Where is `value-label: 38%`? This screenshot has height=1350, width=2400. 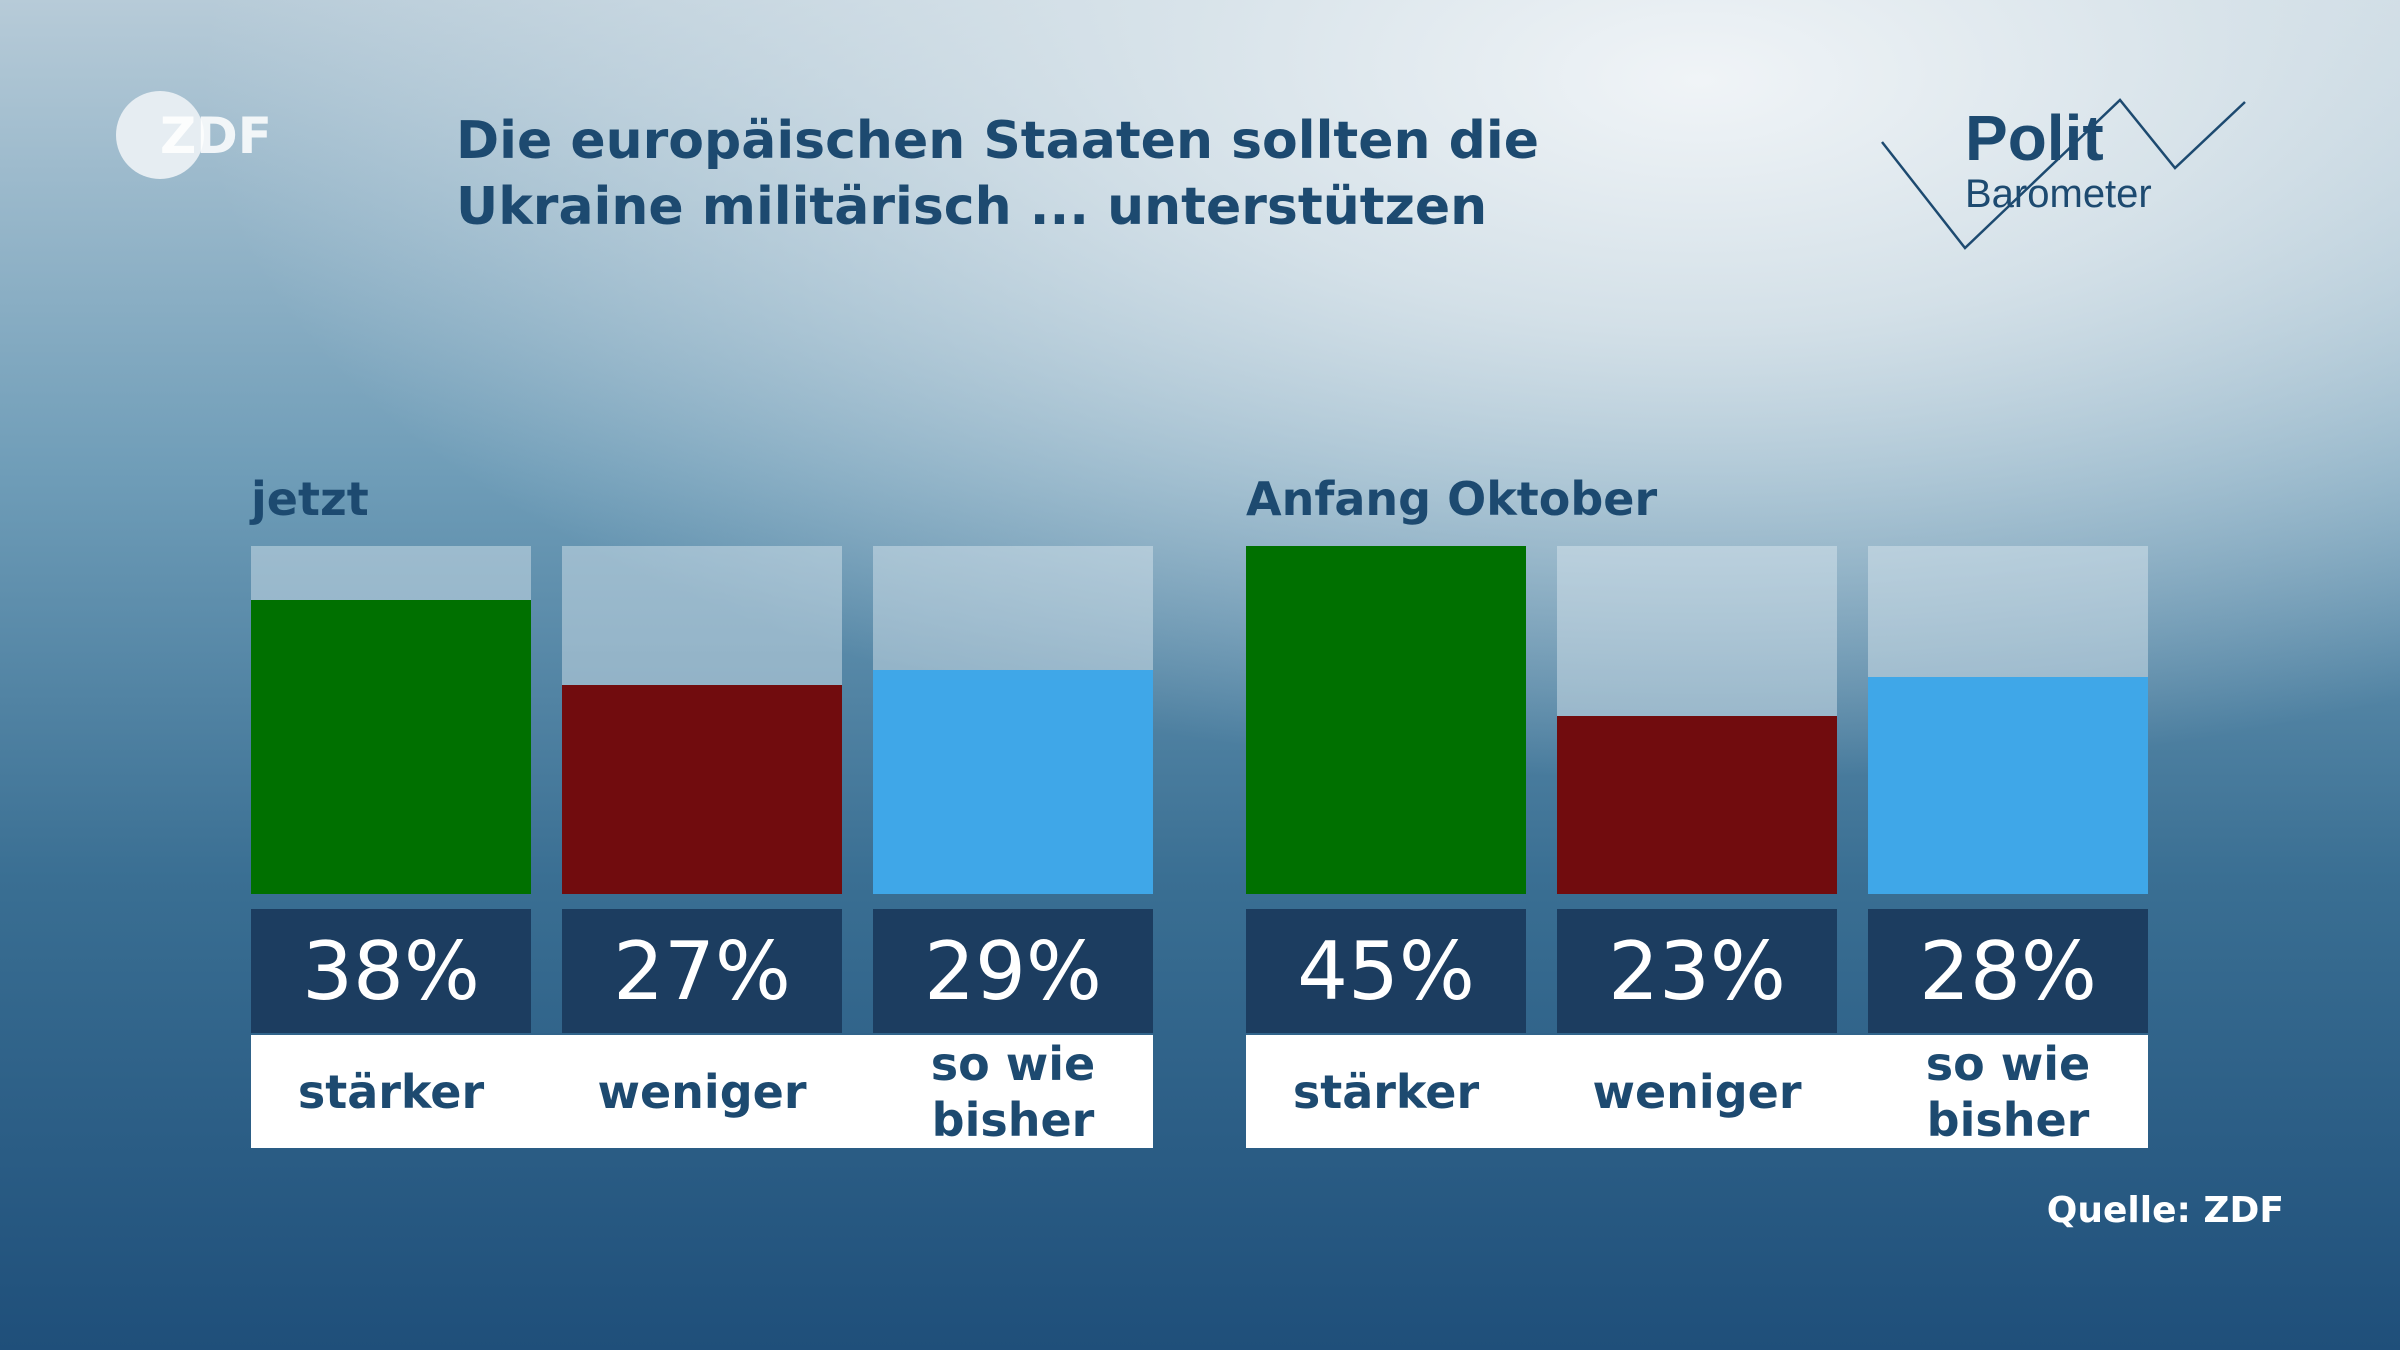 value-label: 38% is located at coordinates (391, 971).